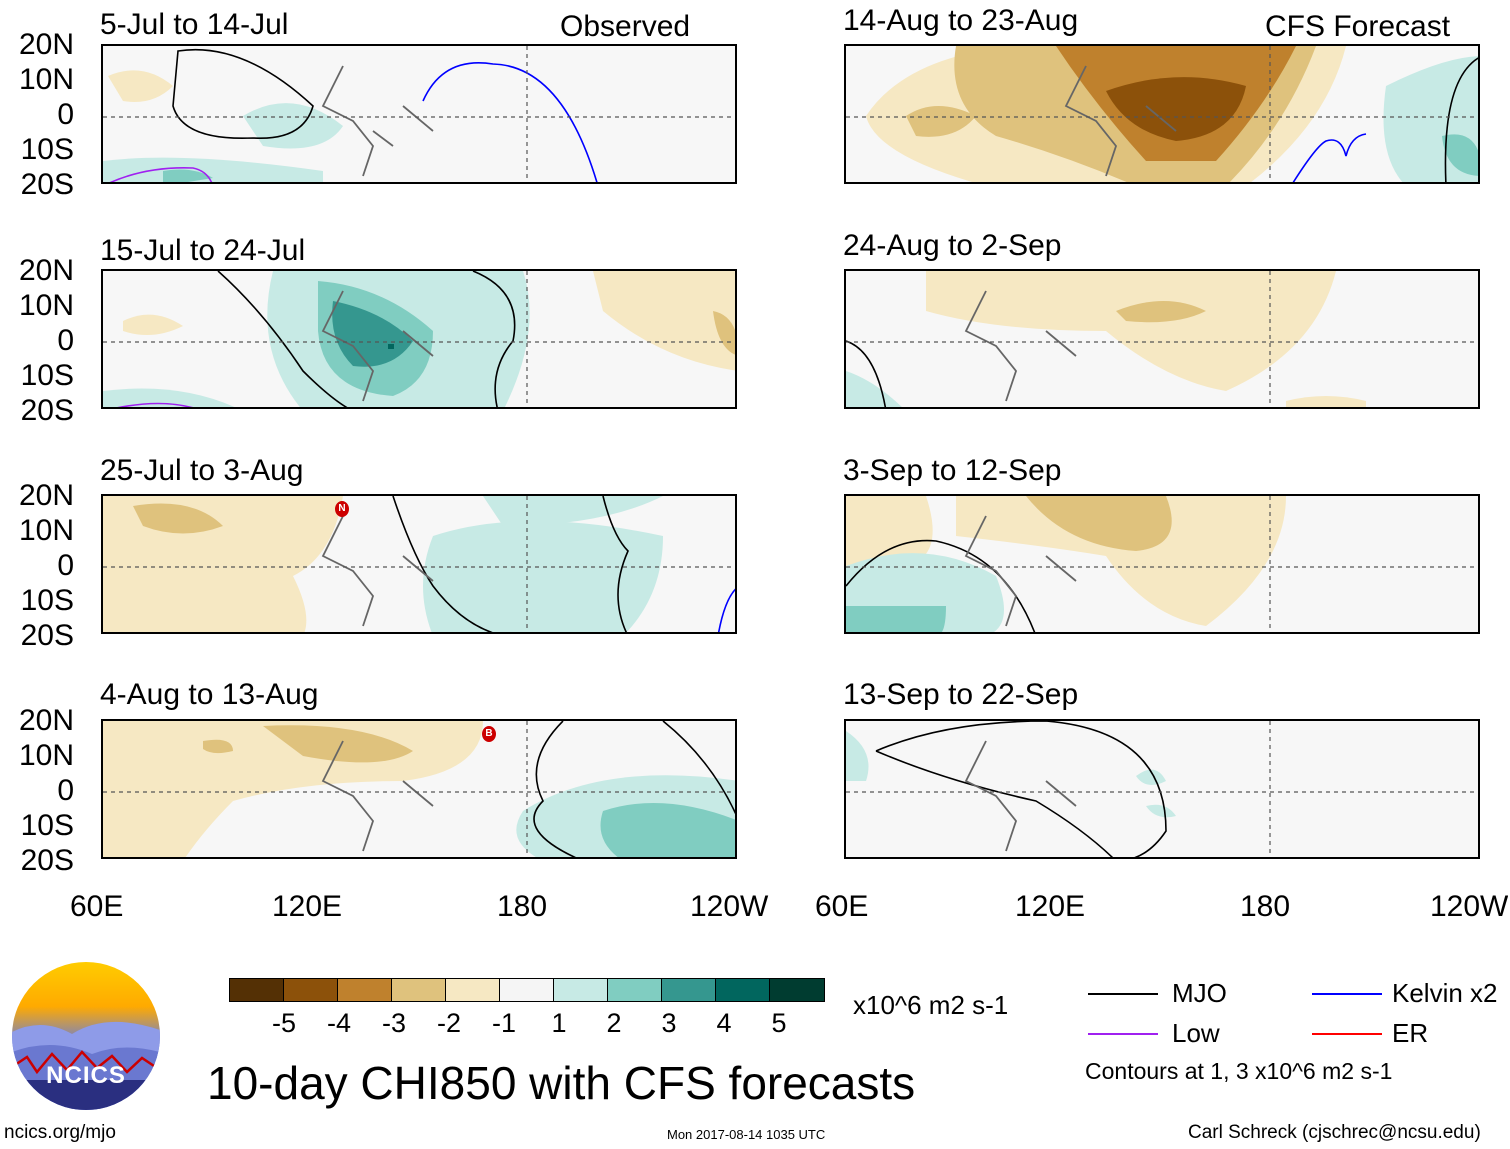 The image size is (1510, 1149). I want to click on panel-title-3: 25-Jul to 3-Aug, so click(202, 470).